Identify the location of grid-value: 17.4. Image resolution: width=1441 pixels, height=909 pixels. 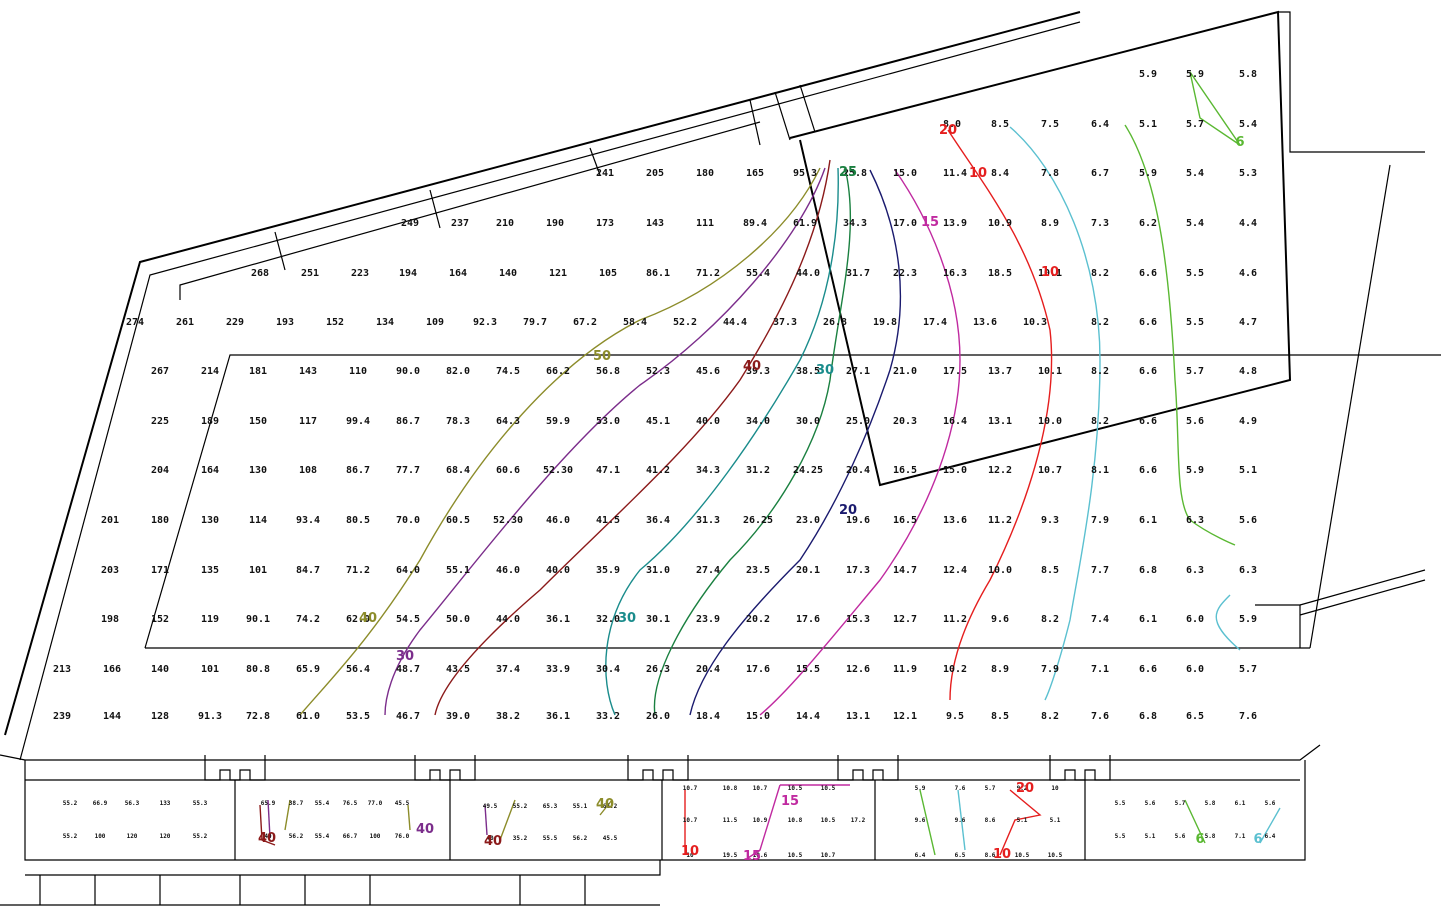
(935, 322).